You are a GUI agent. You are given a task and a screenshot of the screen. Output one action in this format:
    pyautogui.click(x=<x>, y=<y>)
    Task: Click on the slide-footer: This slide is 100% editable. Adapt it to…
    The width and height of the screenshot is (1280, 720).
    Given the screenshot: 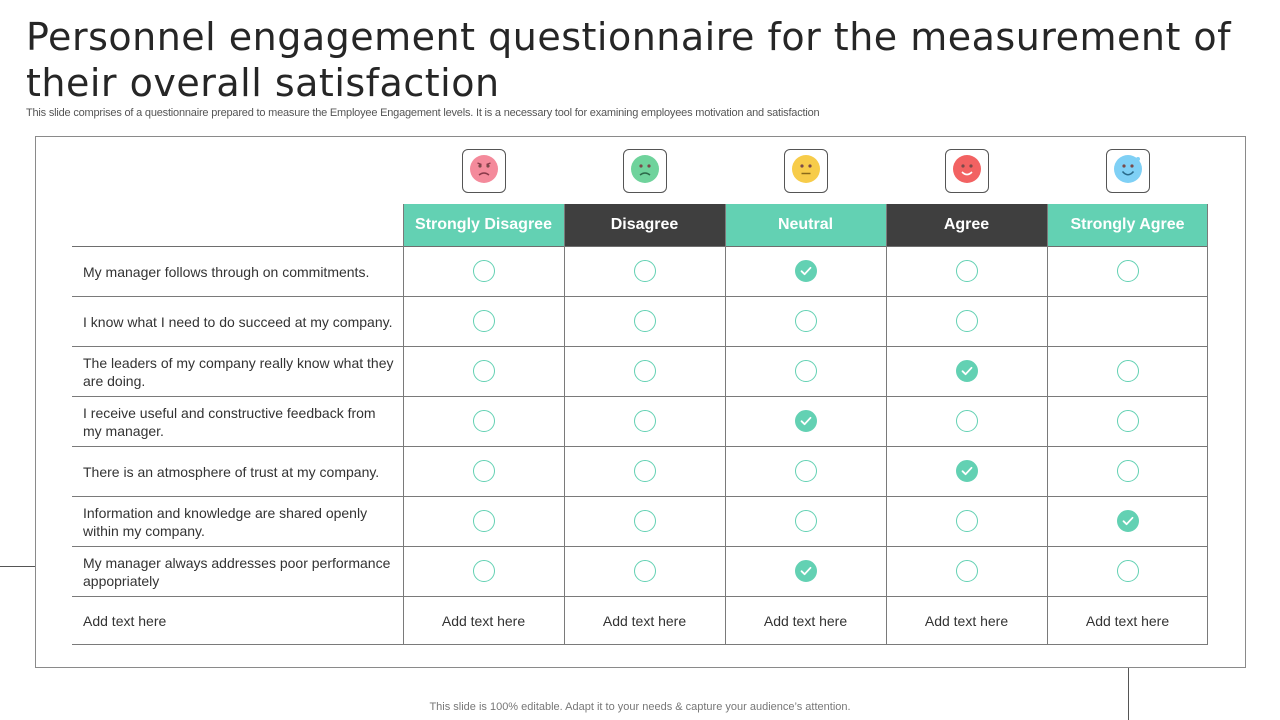 What is the action you would take?
    pyautogui.click(x=640, y=707)
    